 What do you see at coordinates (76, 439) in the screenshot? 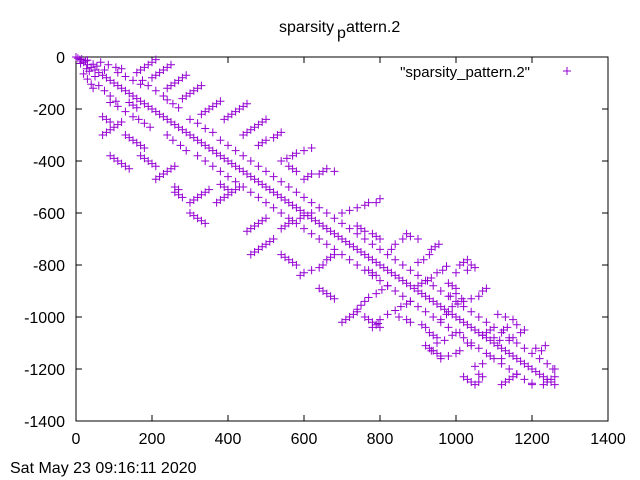
I see `x-tick-label: 0` at bounding box center [76, 439].